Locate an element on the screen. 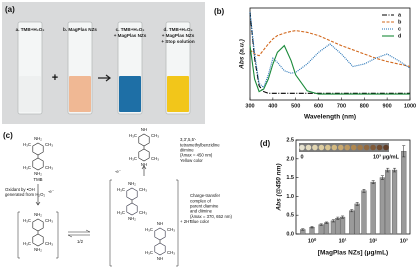 The width and height of the screenshot is (418, 270). scheme-label: TMB is located at coordinates (37, 179).